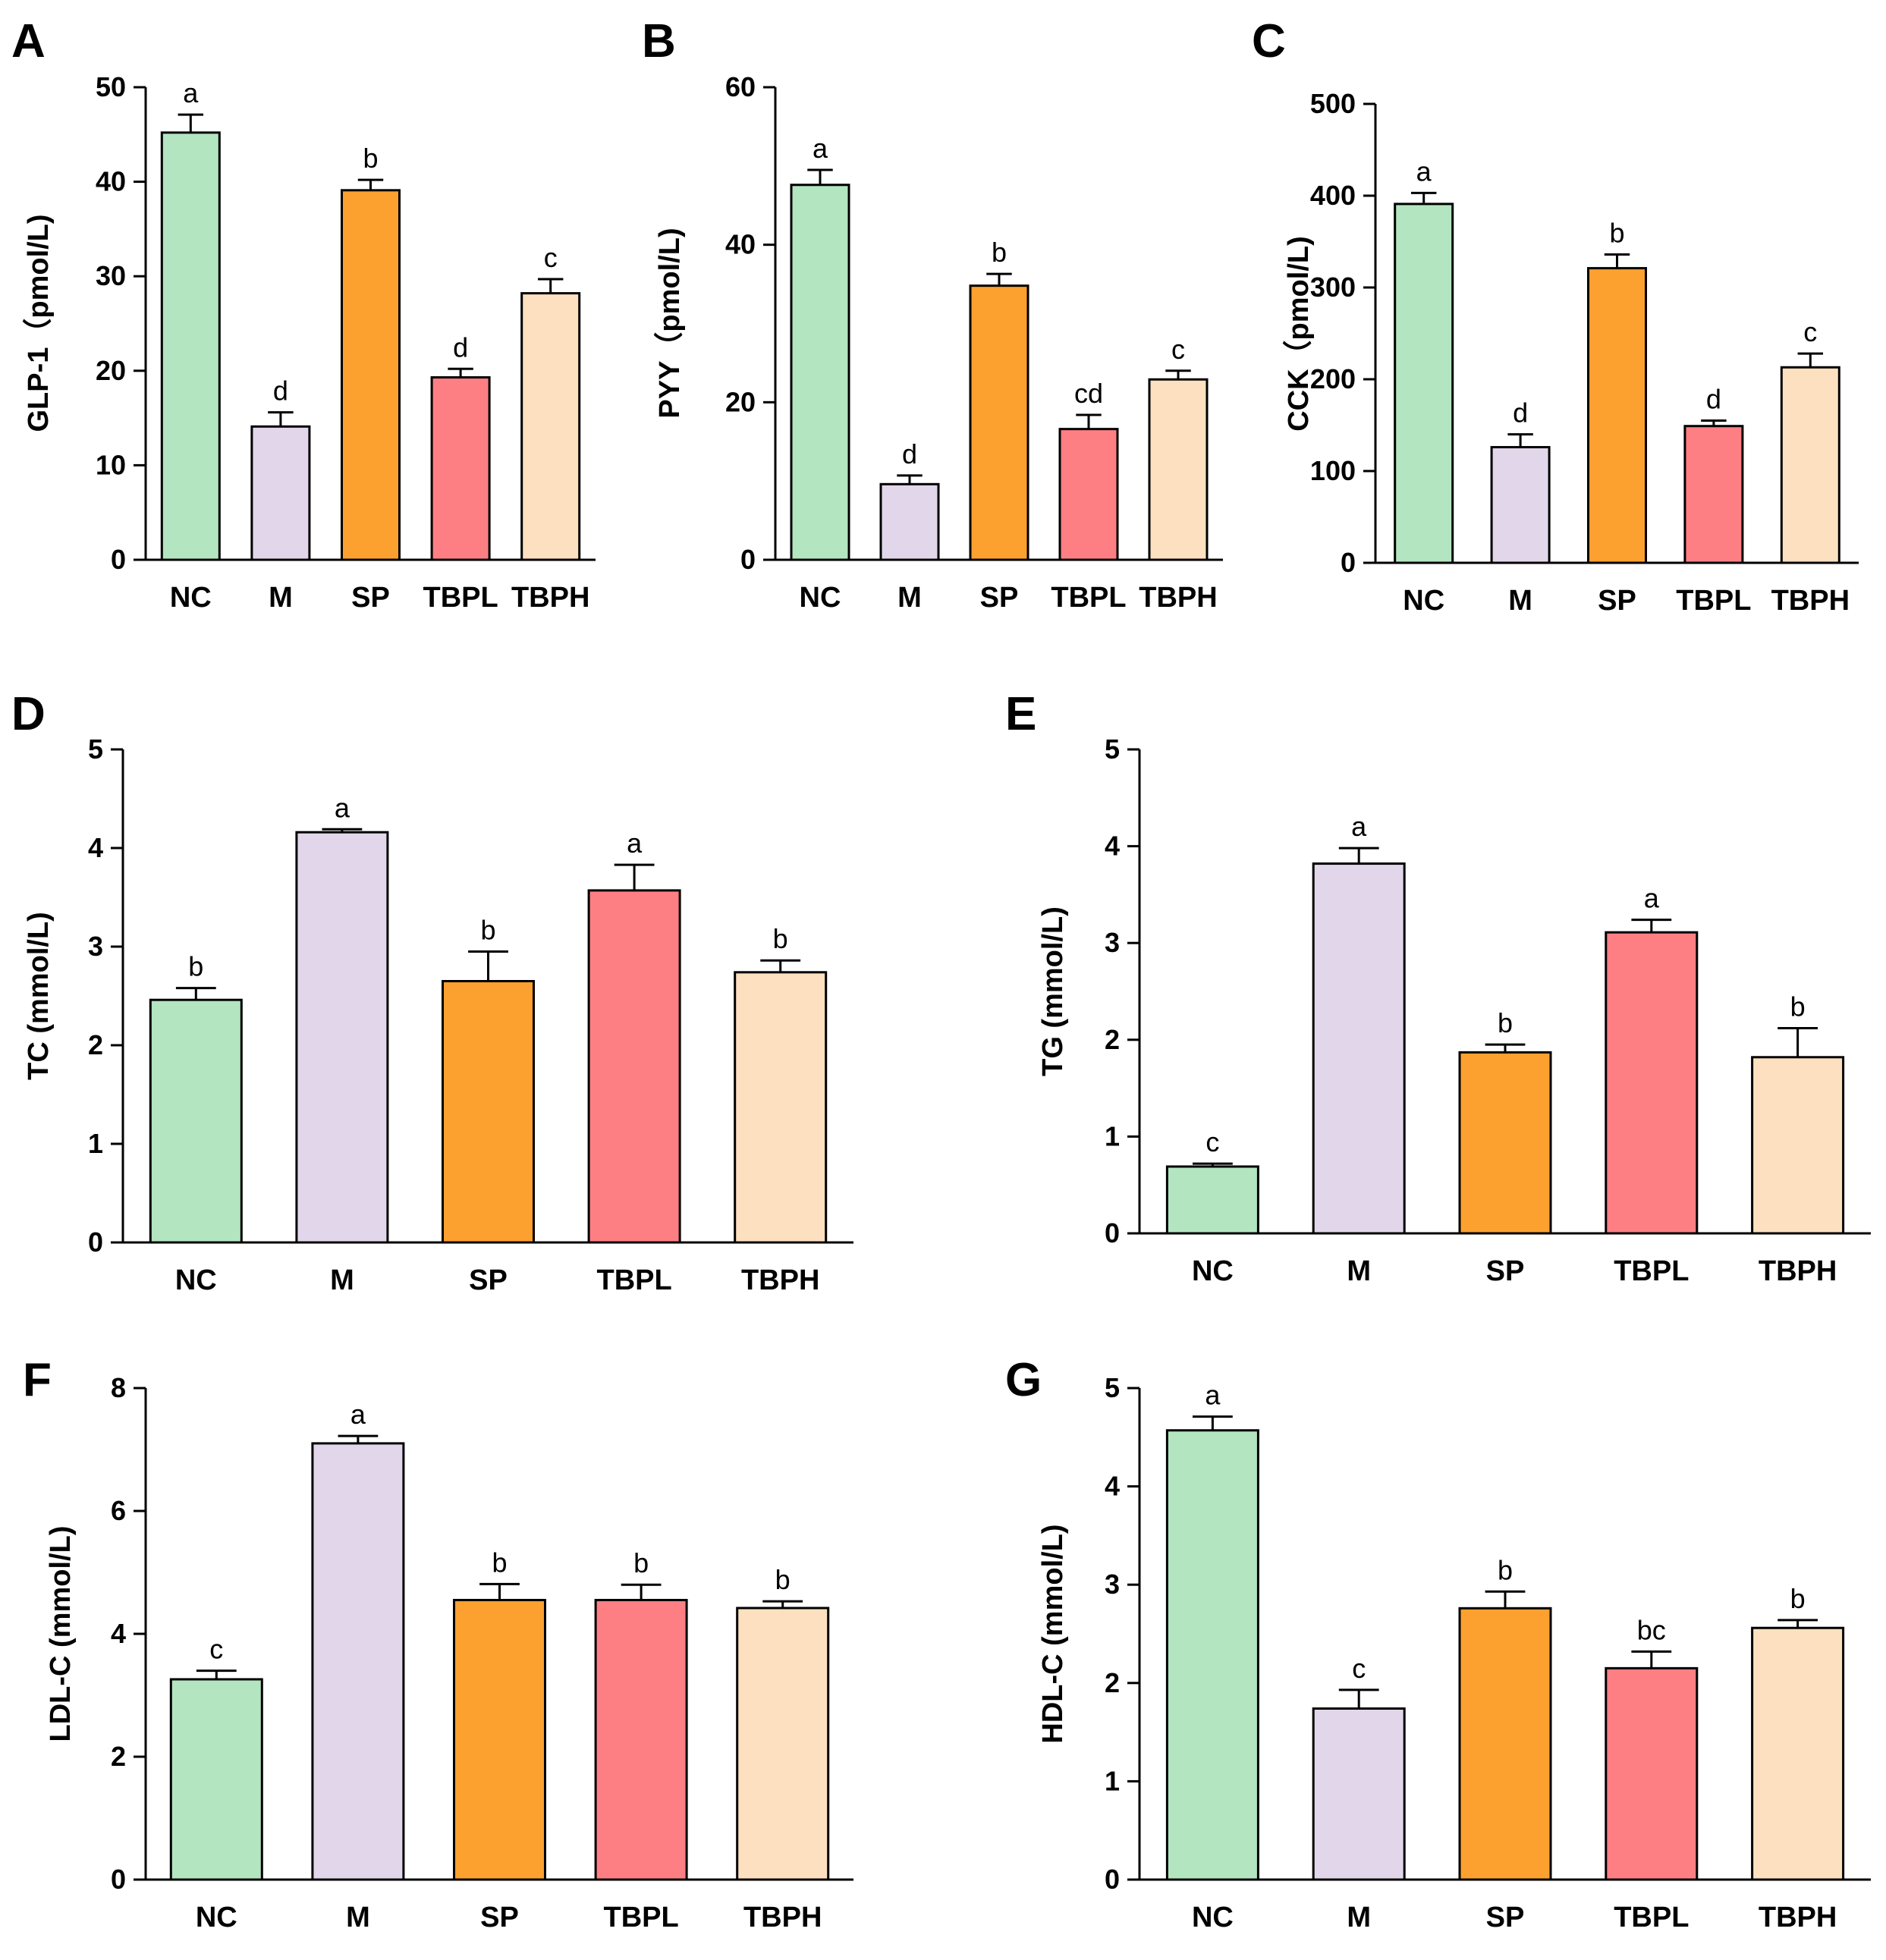 The image size is (1886, 1960). What do you see at coordinates (1438, 988) in the screenshot?
I see `chart-panel-e: E 0 1 2 3 4 5 TG (mmol/L) c NC a Mb SP a TBPL b TBPH` at bounding box center [1438, 988].